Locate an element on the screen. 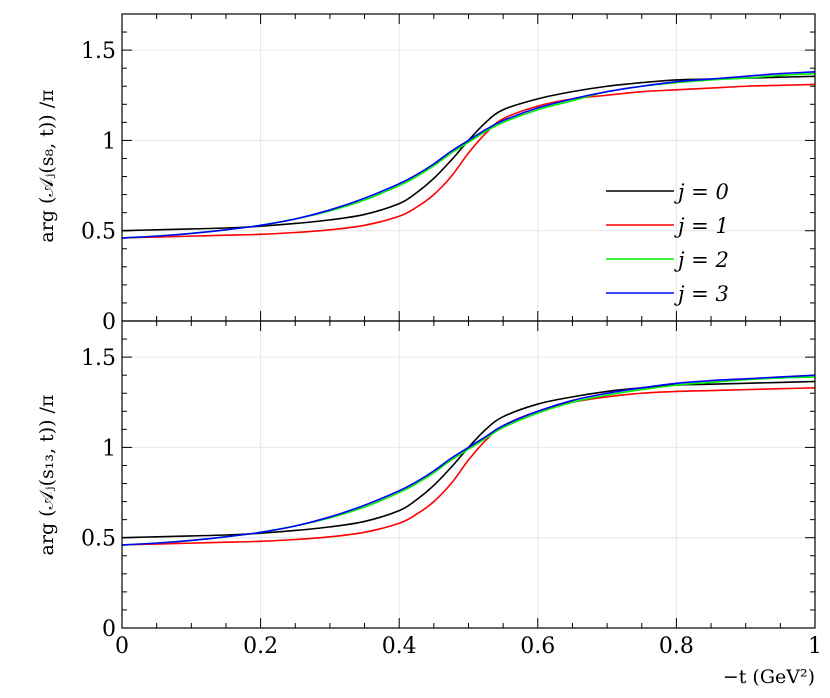  legend-label-j0: j = 0 is located at coordinates (701, 192).